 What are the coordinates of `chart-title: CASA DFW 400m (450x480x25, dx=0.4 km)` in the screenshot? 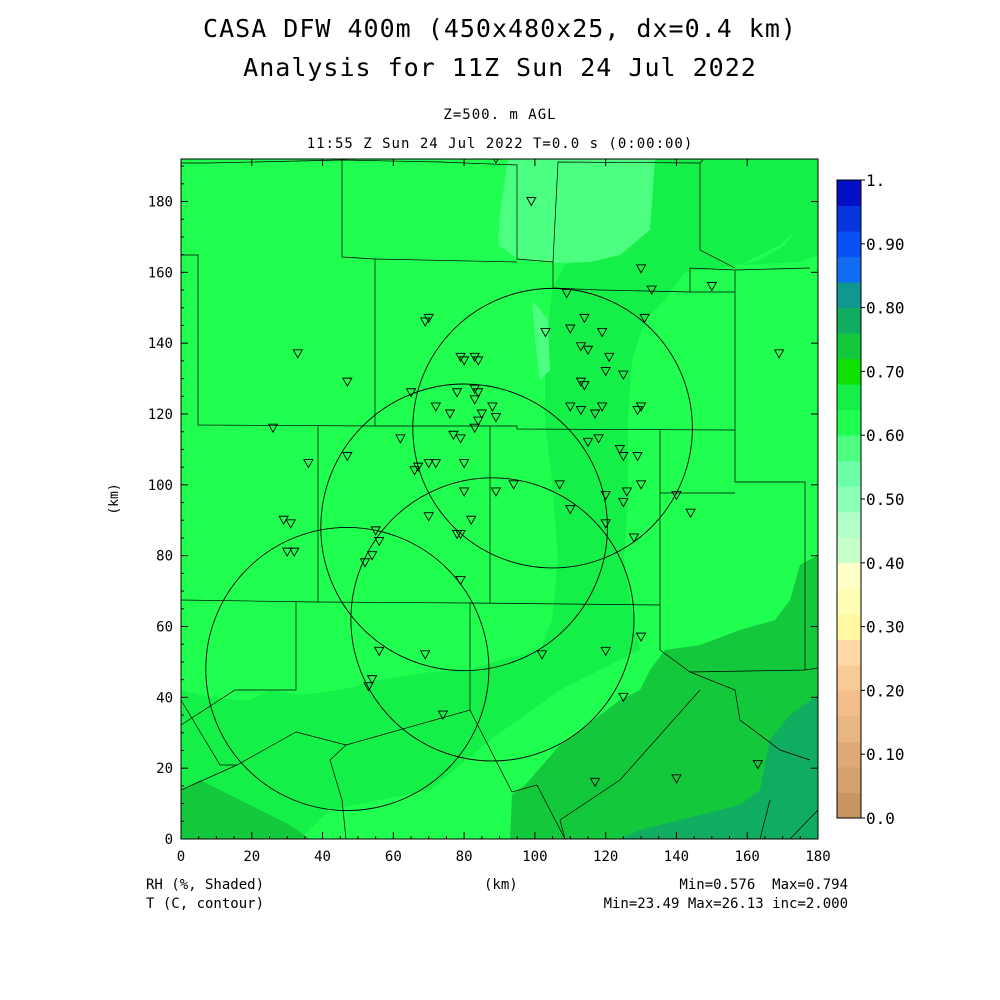 It's located at (500, 28).